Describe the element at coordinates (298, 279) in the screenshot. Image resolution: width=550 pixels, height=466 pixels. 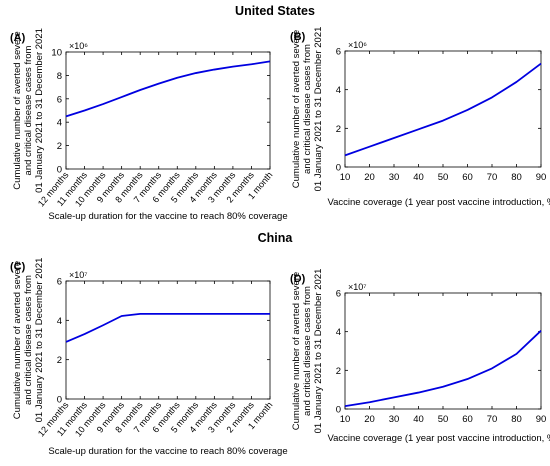
I see `panel-label: (D)` at that location.